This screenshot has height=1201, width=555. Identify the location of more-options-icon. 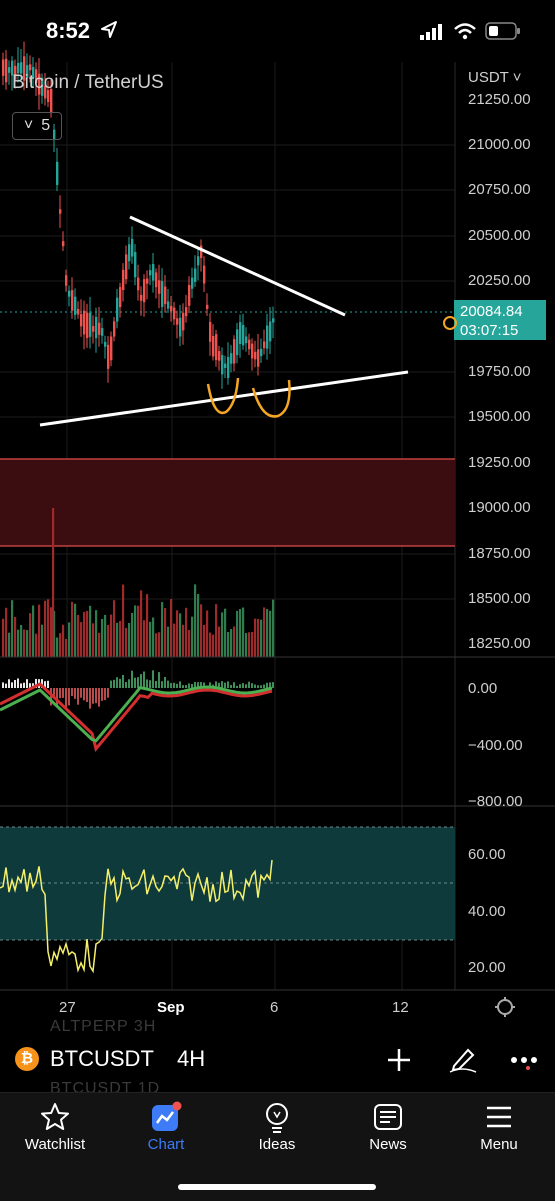
(525, 1062).